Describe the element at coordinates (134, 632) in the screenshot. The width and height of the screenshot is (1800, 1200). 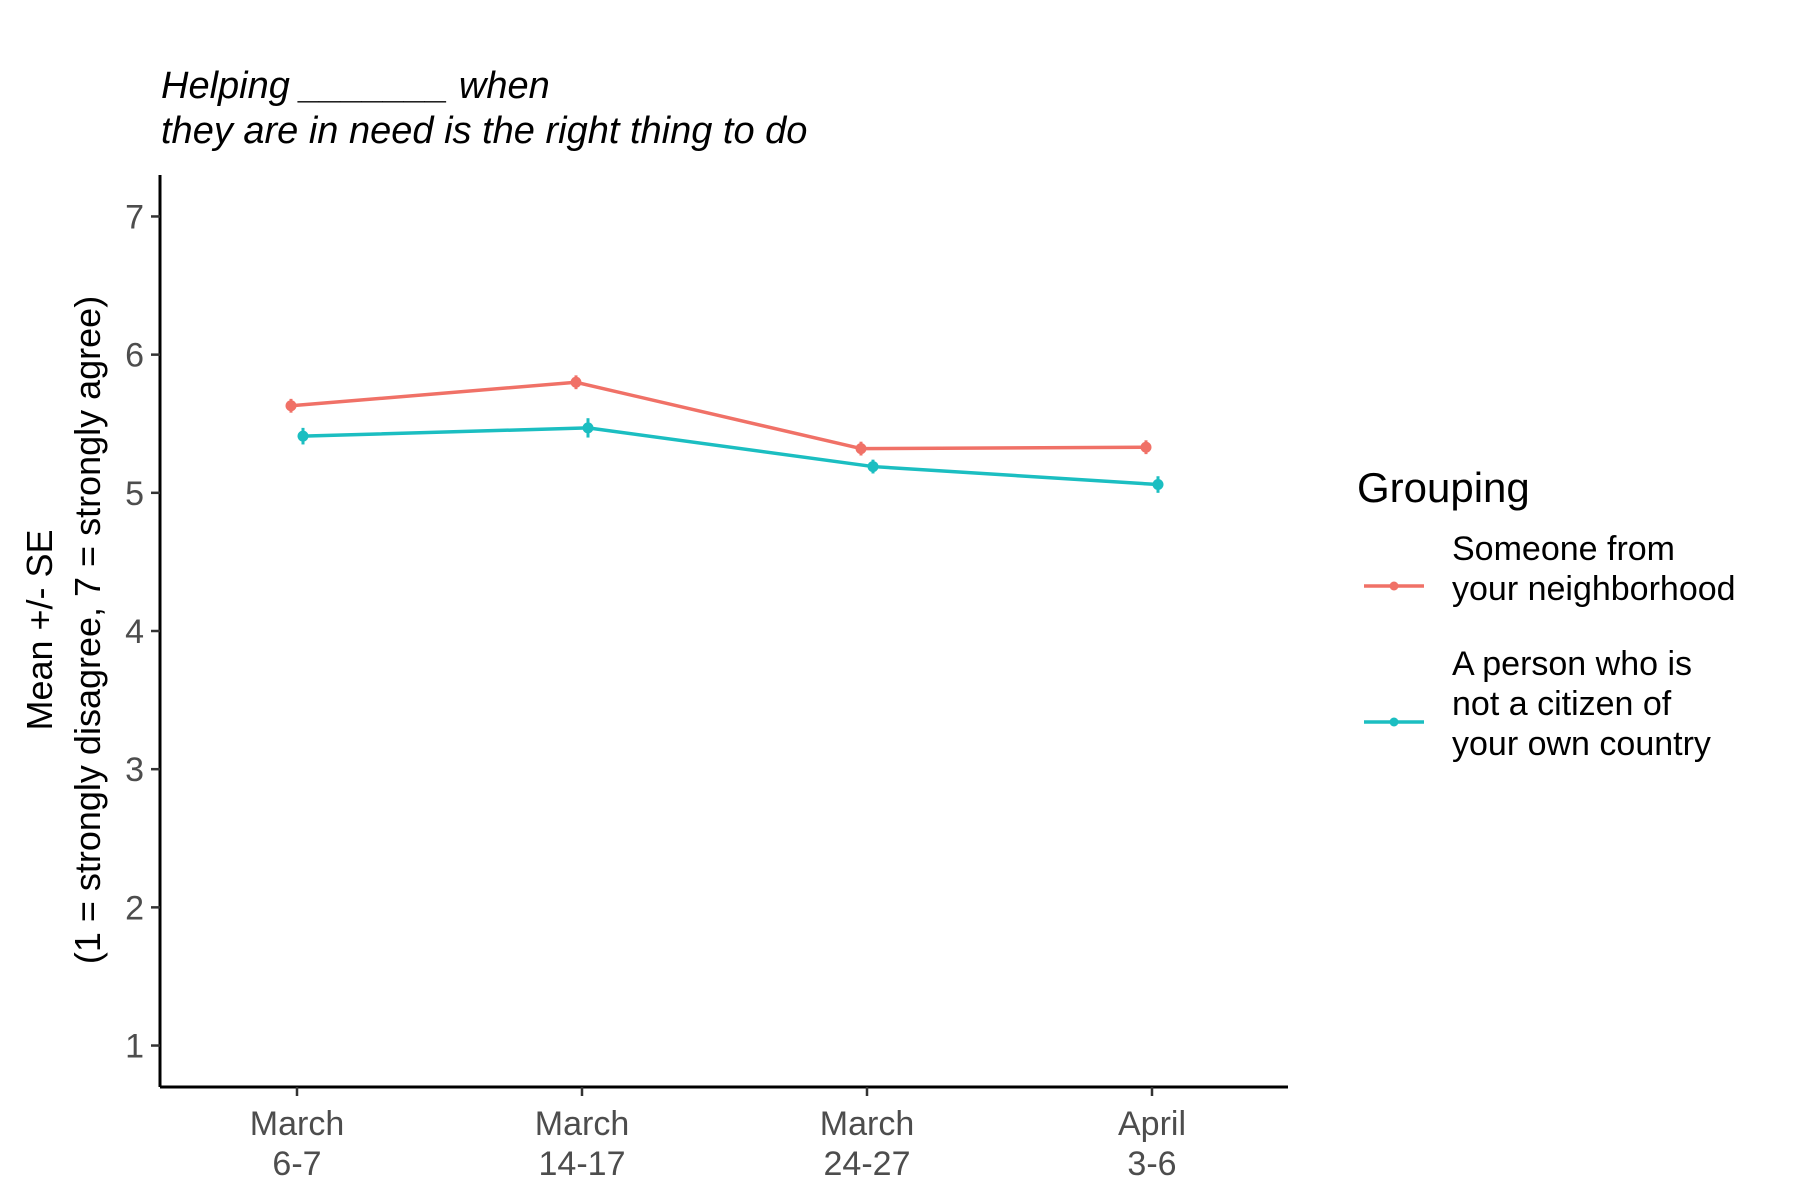
I see `y-tick-label: 4` at that location.